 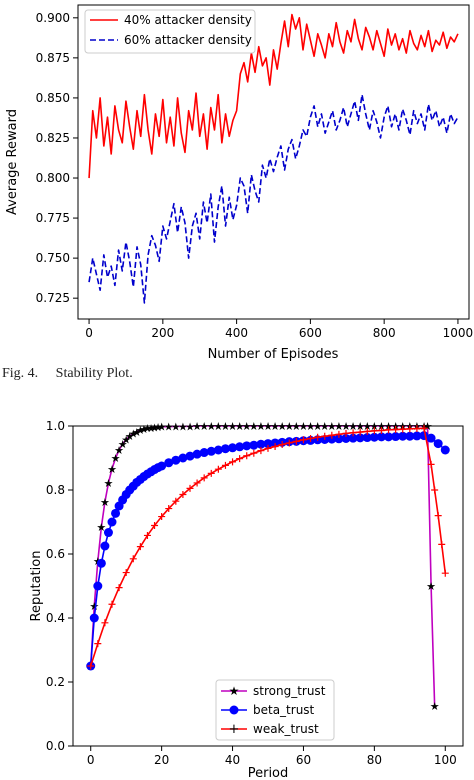 What do you see at coordinates (284, 710) in the screenshot?
I see `legend-label-beta: beta_trust` at bounding box center [284, 710].